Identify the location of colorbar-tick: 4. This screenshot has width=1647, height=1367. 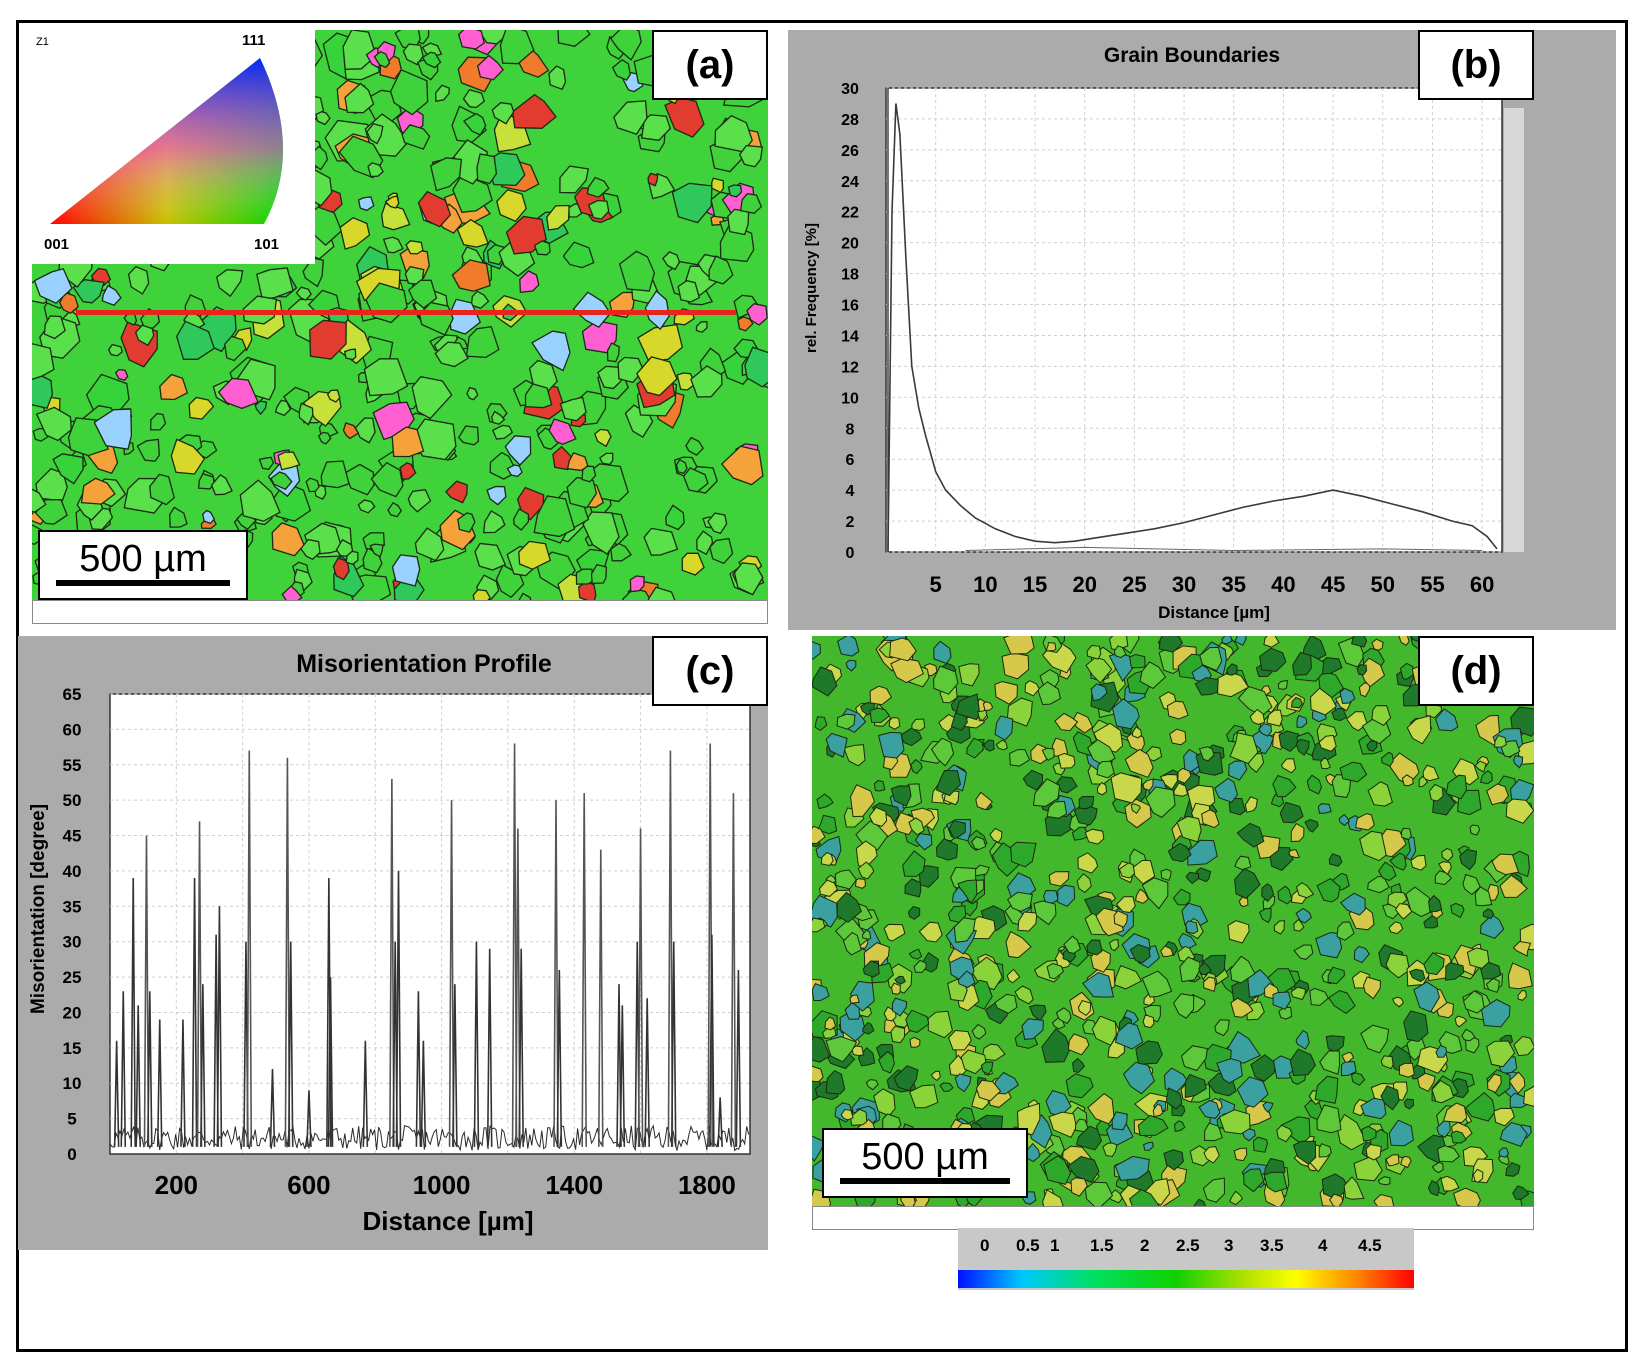
(1323, 1245).